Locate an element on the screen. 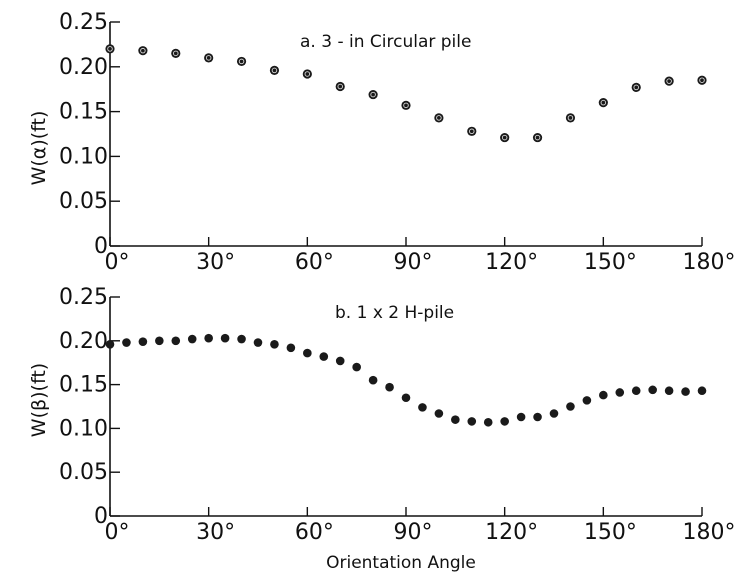  panel-b-y-tick-label: 0.05 is located at coordinates (83, 472).